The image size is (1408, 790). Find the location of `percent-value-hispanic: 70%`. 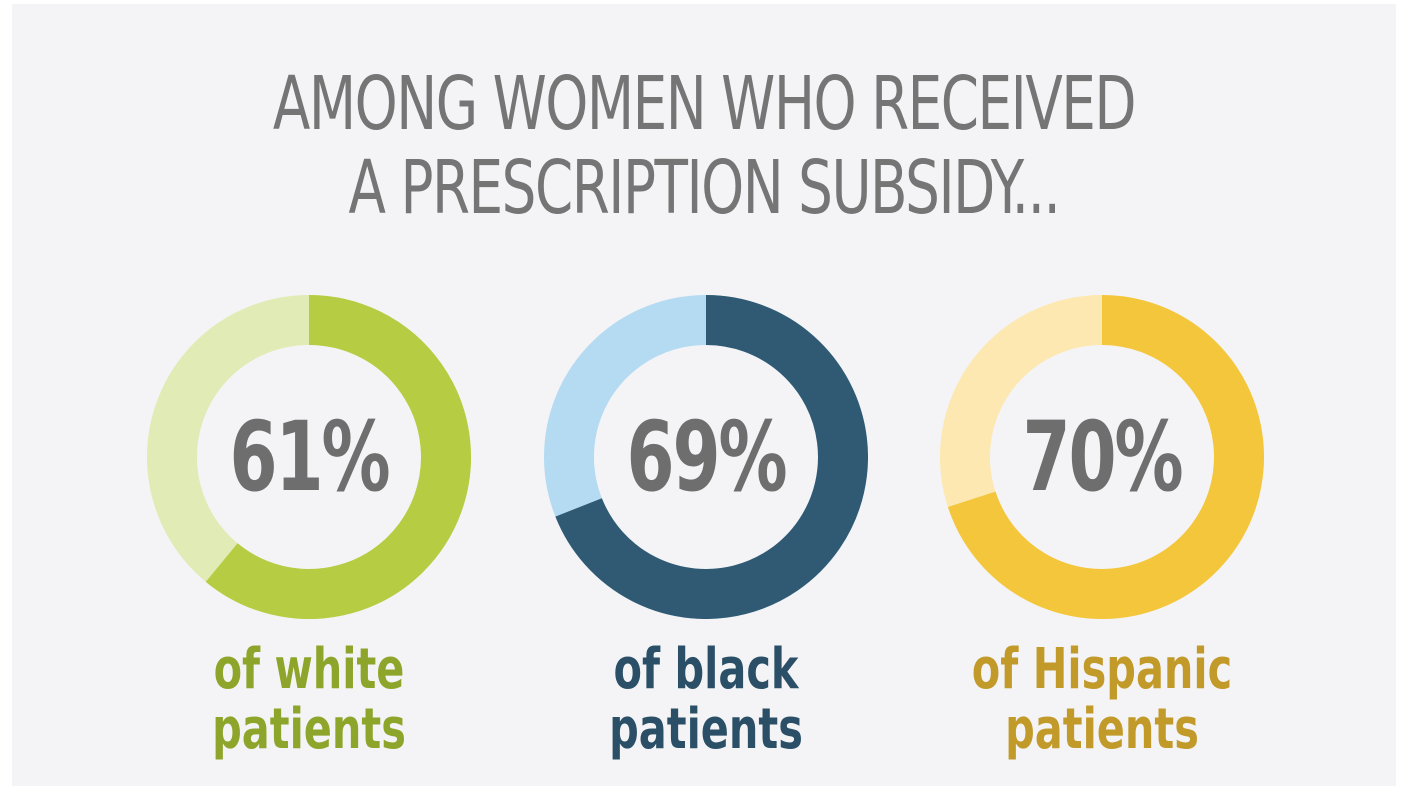

percent-value-hispanic: 70% is located at coordinates (1103, 457).